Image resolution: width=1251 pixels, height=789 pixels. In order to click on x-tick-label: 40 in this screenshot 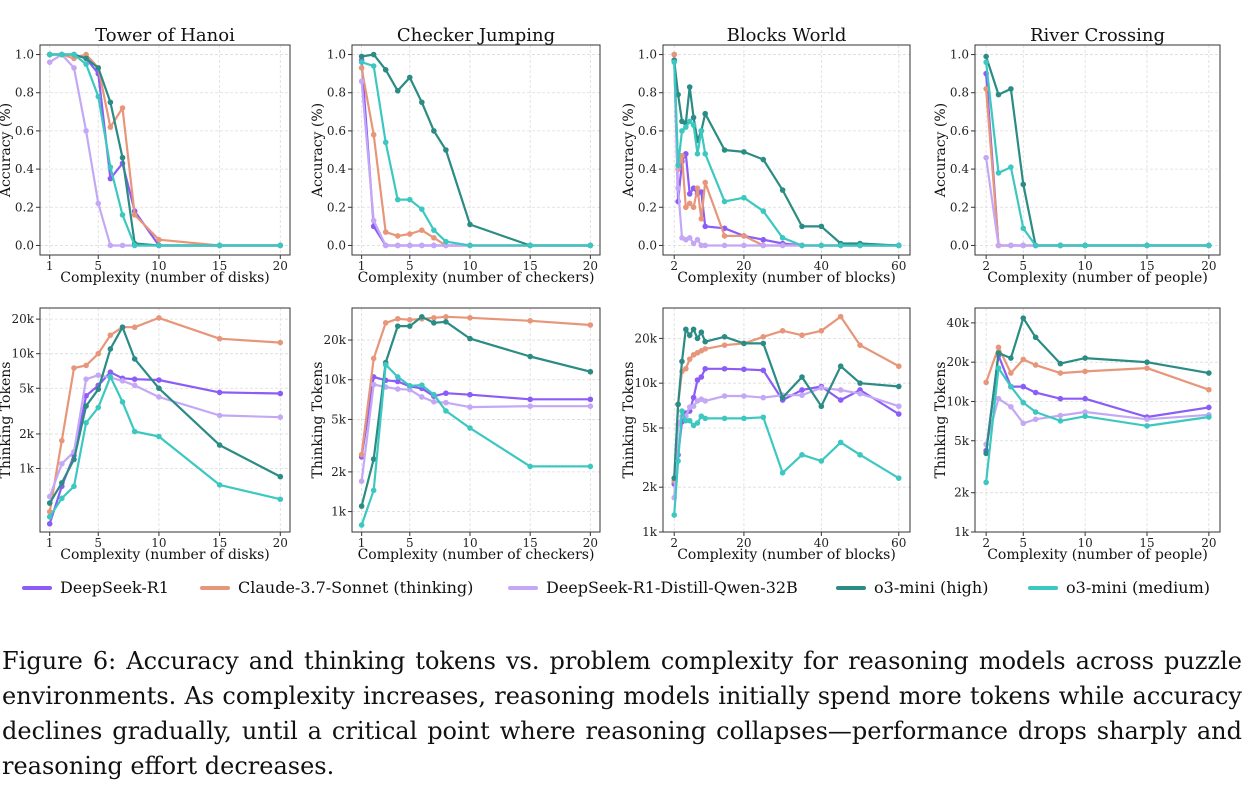, I will do `click(821, 266)`.